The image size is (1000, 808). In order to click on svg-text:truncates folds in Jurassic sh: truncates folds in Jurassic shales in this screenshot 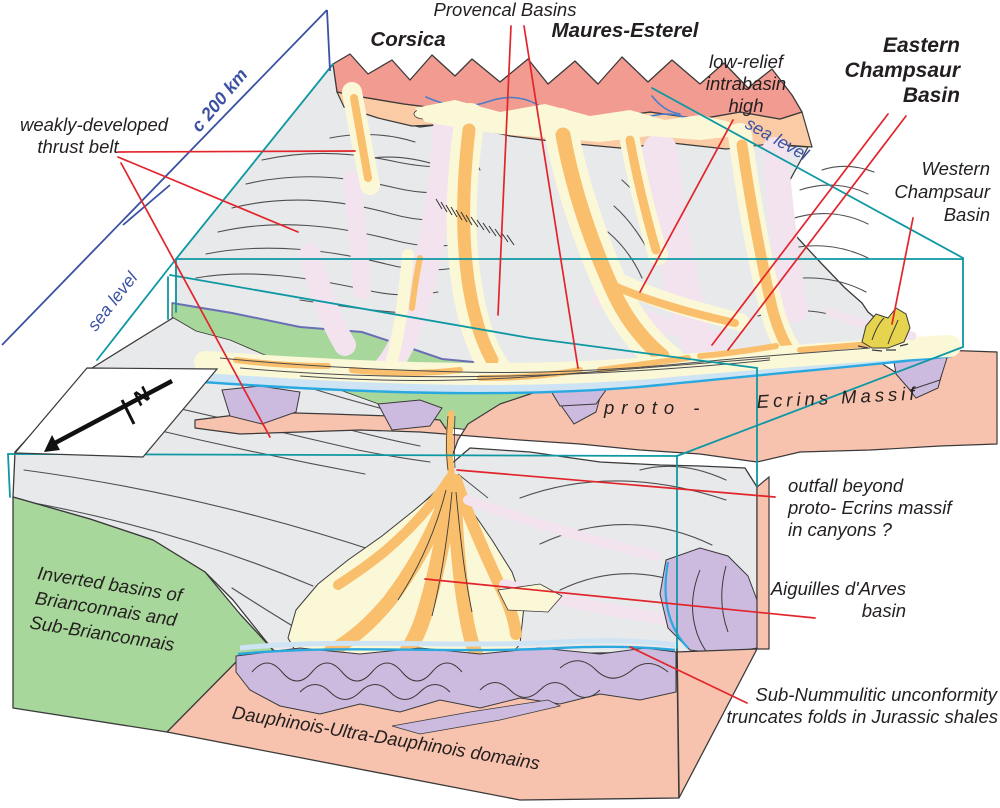, I will do `click(862, 716)`.